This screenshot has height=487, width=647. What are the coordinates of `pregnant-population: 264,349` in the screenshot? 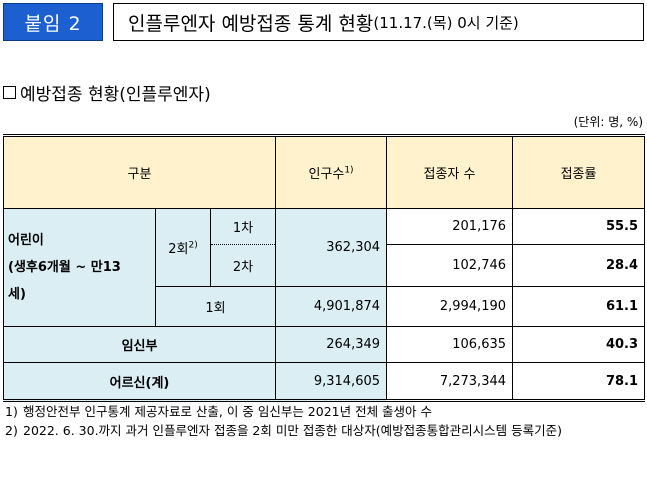 It's located at (331, 344).